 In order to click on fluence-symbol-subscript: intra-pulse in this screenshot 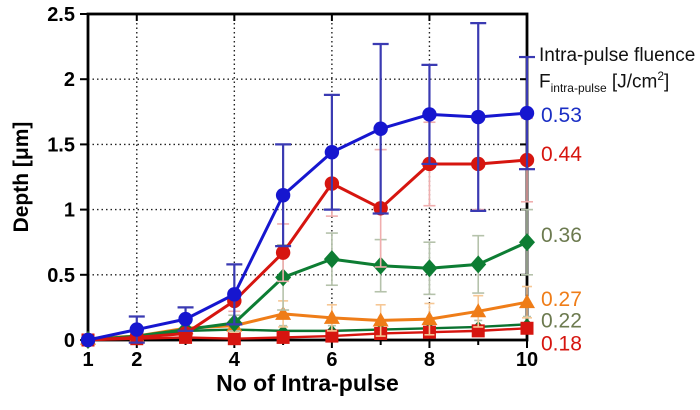, I will do `click(578, 87)`.